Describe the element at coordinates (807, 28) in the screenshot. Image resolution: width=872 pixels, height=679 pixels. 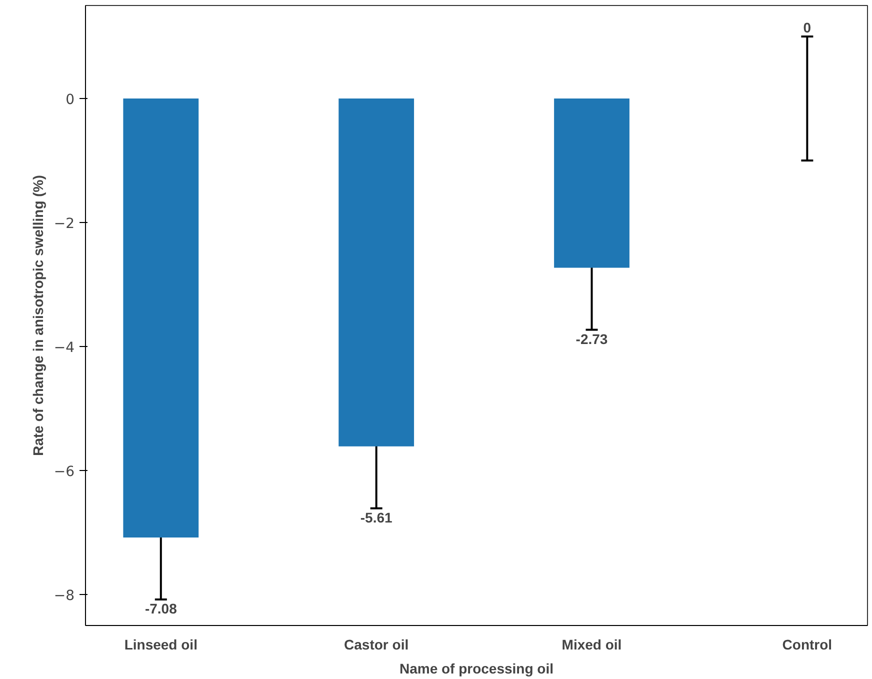
I see `annotation: 0` at that location.